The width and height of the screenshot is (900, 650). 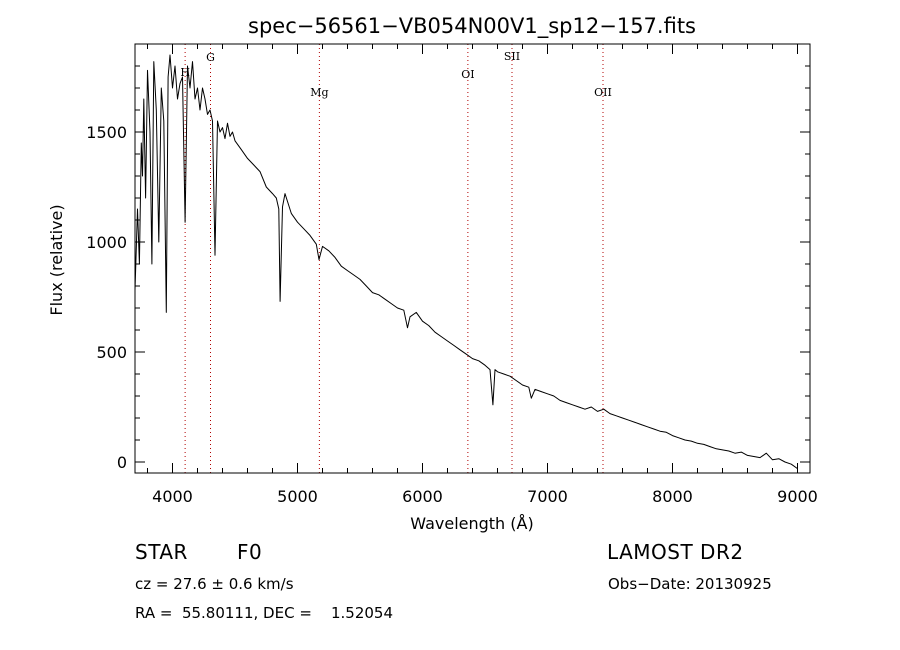 What do you see at coordinates (111, 352) in the screenshot?
I see `y-tick-label-500: 500` at bounding box center [111, 352].